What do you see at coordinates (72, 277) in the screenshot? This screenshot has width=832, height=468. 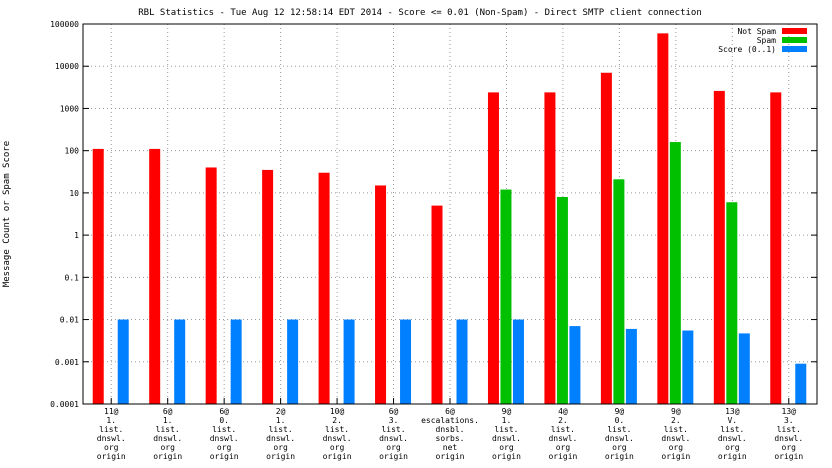 I see `y-tick-label: 0.1` at bounding box center [72, 277].